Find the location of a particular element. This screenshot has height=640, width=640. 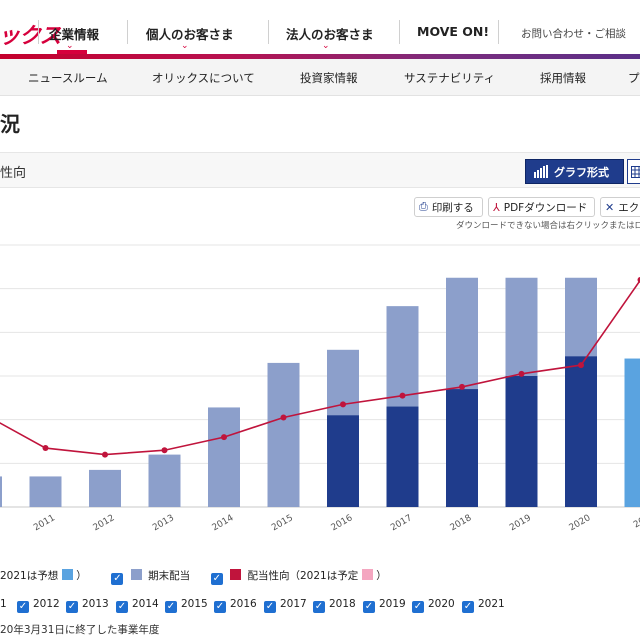

legend-forecast-text: 2021は予想 is located at coordinates (29, 576).